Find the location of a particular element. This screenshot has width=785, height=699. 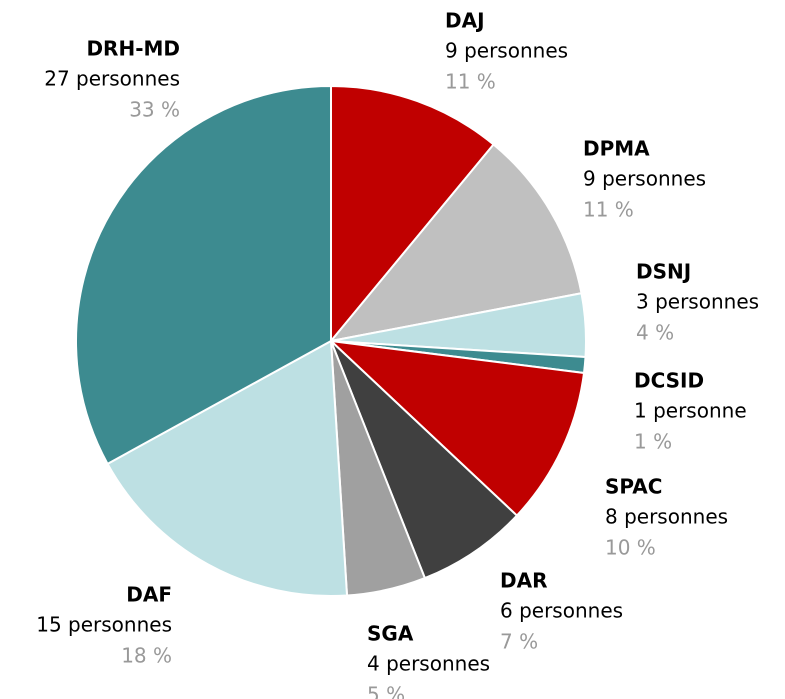

slice-name: DSNJ is located at coordinates (663, 272).